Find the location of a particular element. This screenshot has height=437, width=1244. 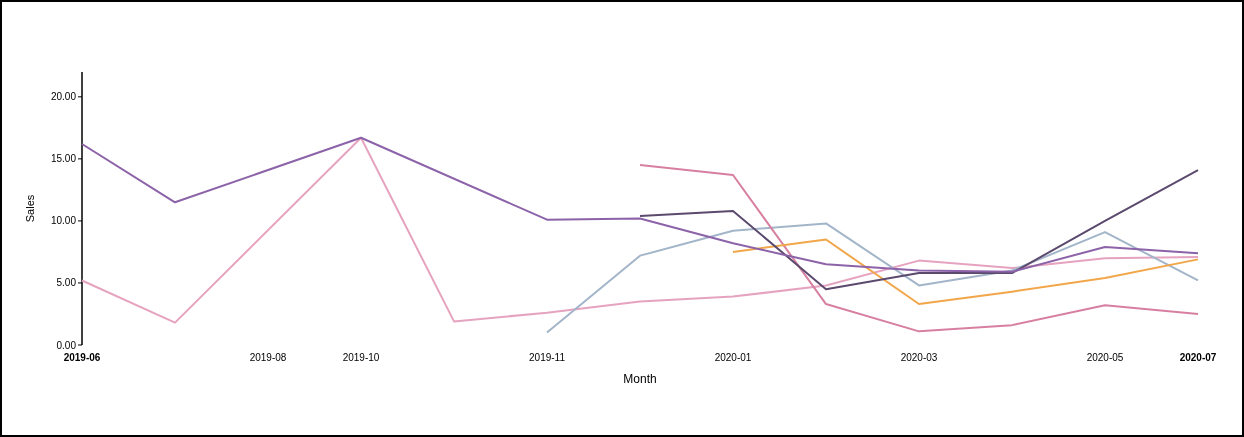

x-tick-label: 2019-11 is located at coordinates (547, 357).